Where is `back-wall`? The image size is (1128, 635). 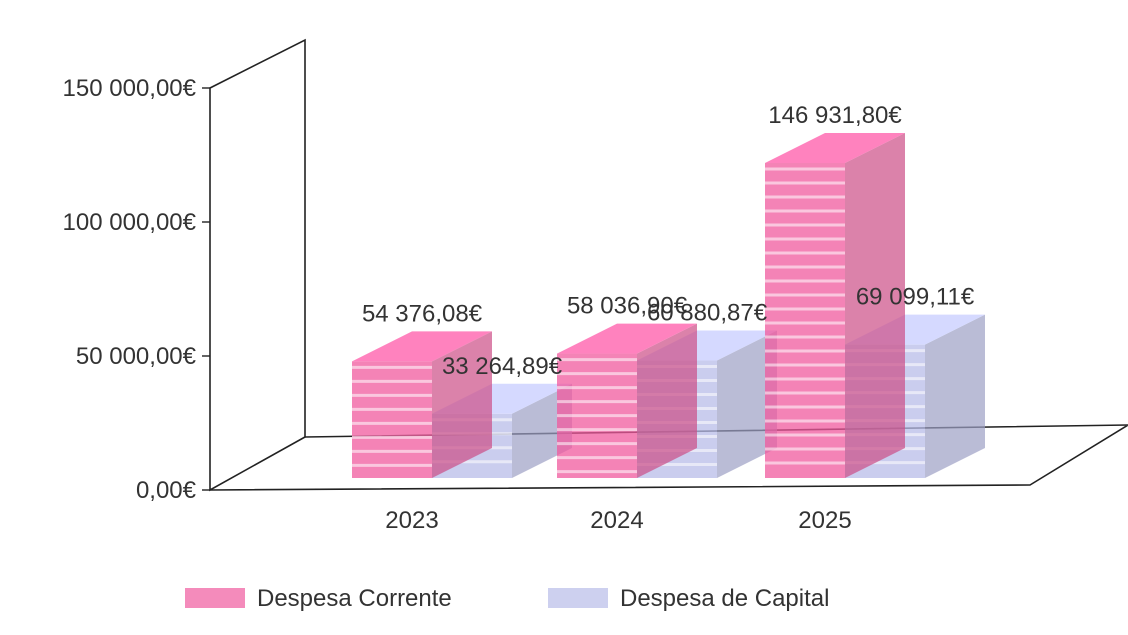
back-wall is located at coordinates (257, 265).